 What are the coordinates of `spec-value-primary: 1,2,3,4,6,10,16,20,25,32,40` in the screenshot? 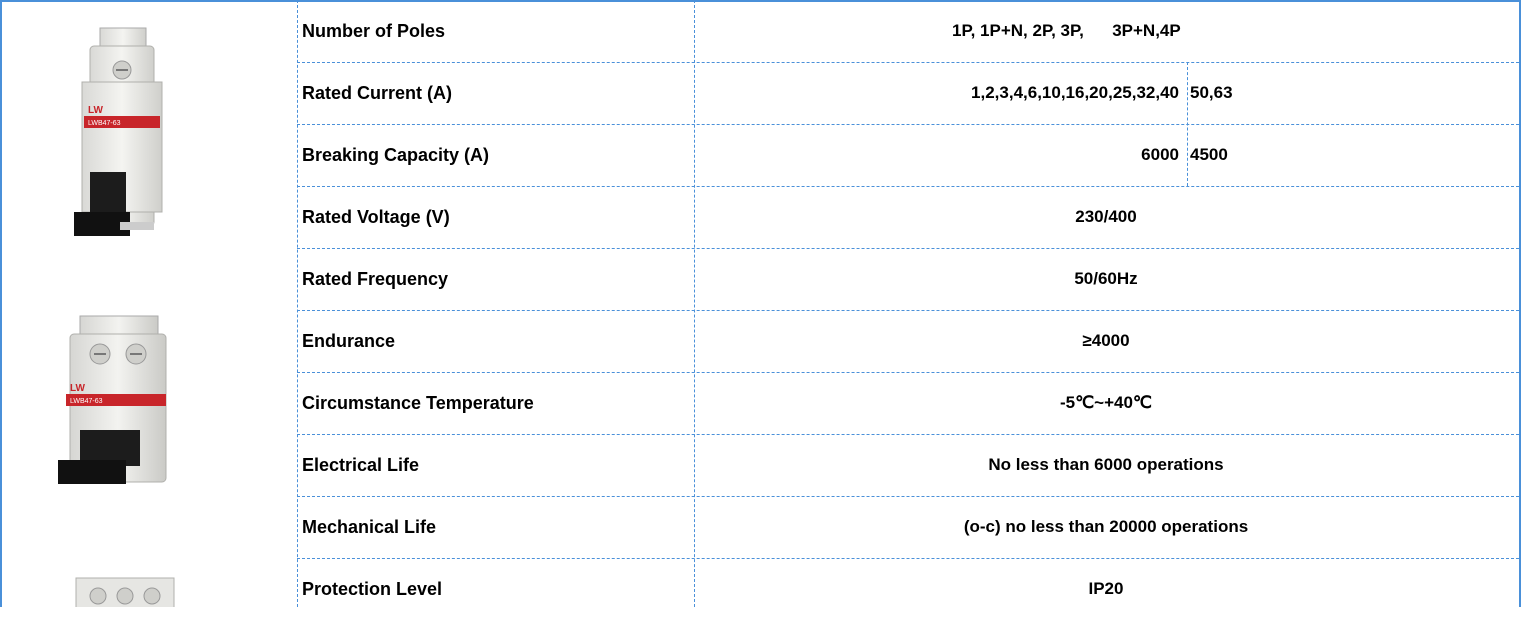 It's located at (1075, 92).